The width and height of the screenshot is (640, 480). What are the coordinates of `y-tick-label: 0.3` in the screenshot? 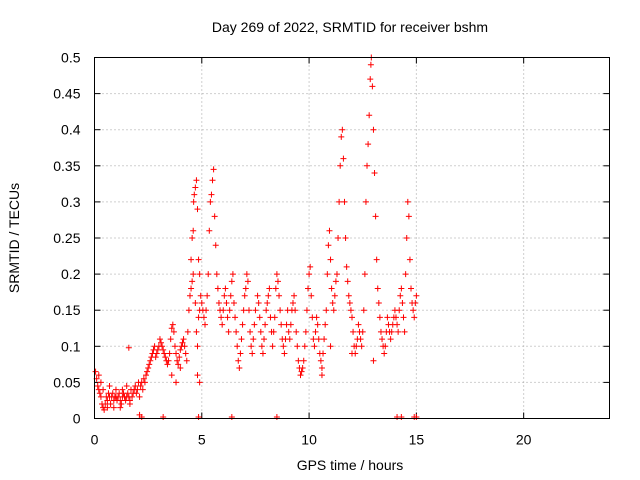 It's located at (71, 202).